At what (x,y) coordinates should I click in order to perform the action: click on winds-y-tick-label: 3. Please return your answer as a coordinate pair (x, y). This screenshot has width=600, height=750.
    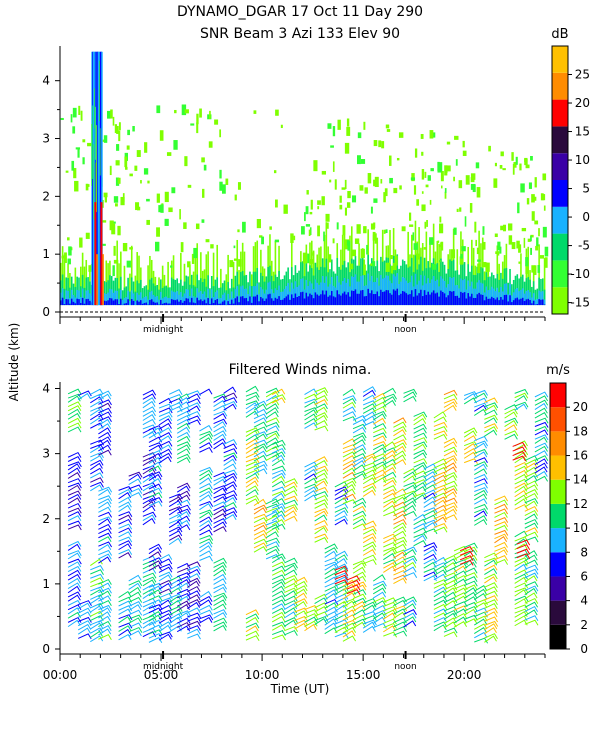
    Looking at the image, I should click on (46, 454).